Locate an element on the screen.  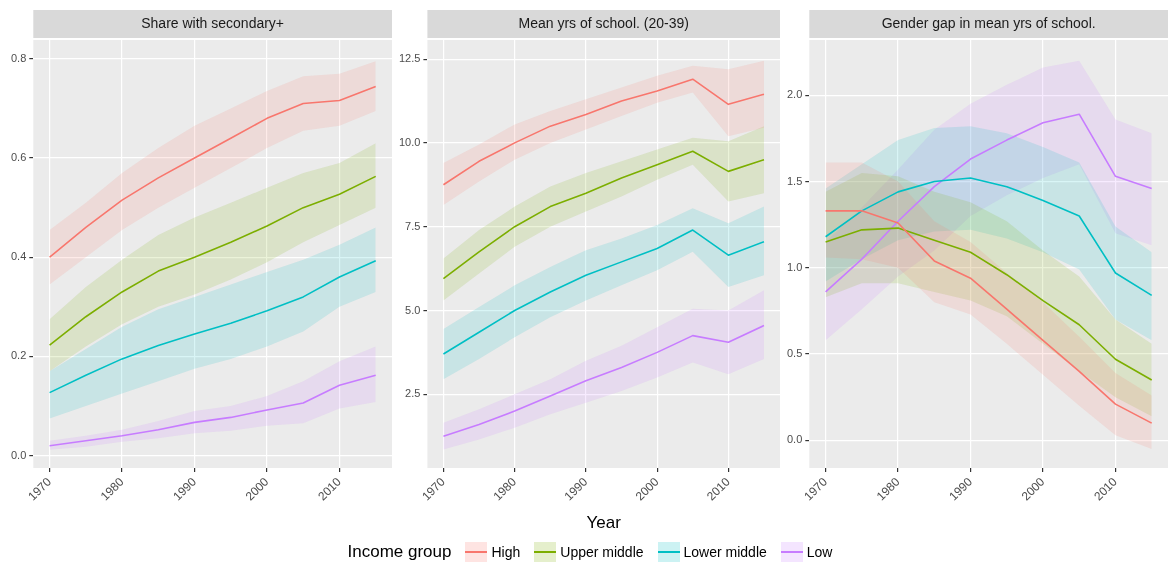
y-tick-label: 5.0 is located at coordinates (413, 309).